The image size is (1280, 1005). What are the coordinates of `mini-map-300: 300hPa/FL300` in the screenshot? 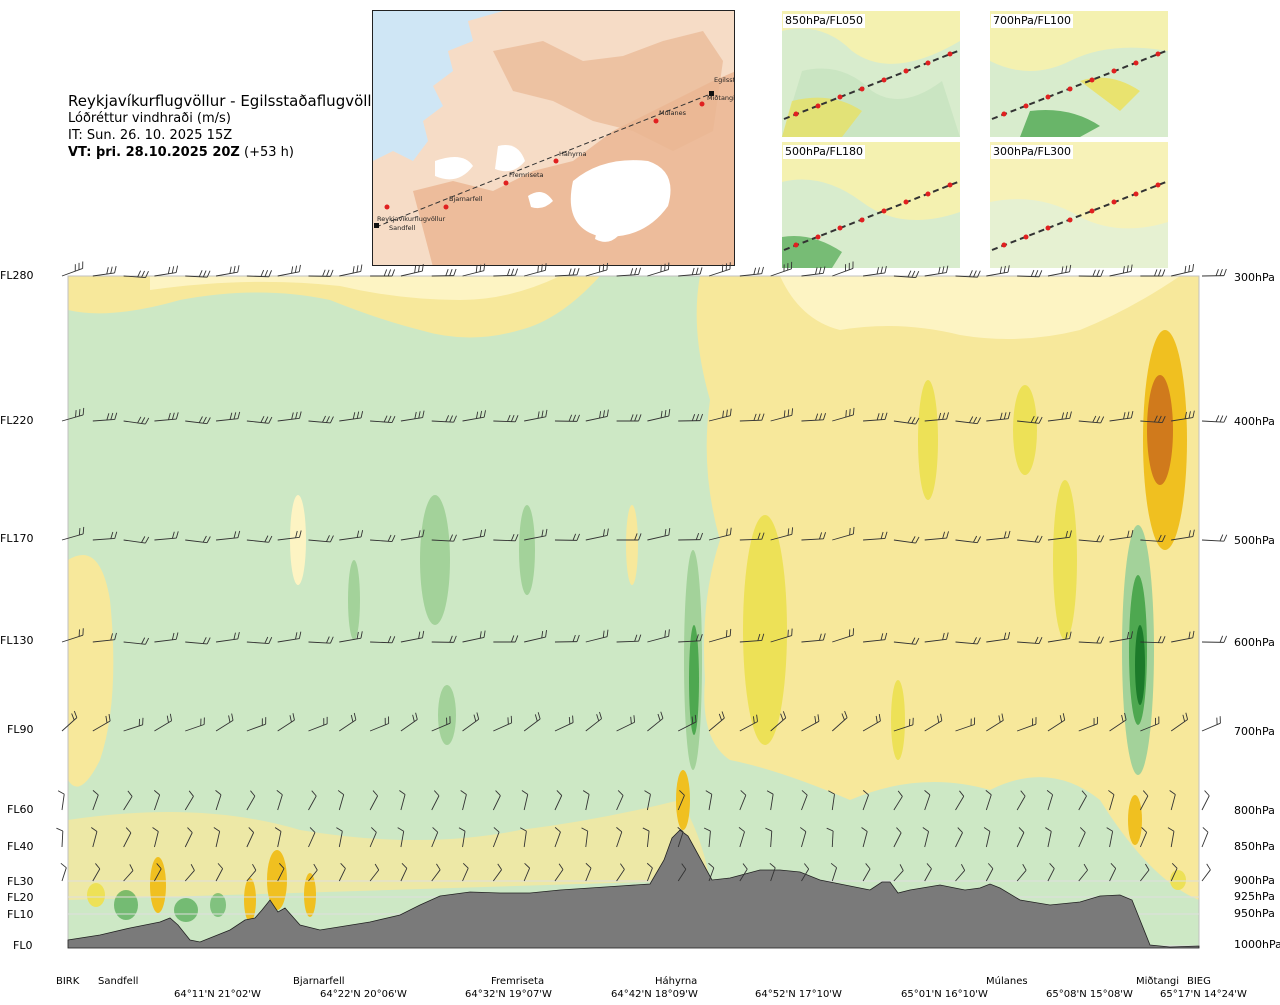 It's located at (1079, 205).